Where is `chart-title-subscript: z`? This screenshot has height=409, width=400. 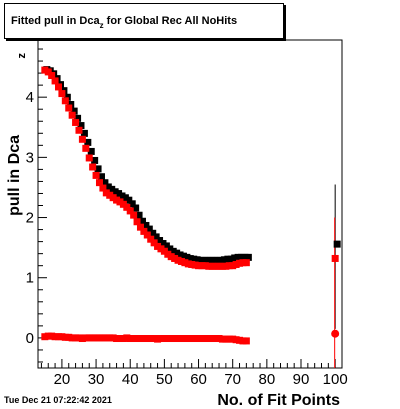
chart-title-subscript: z is located at coordinates (101, 25).